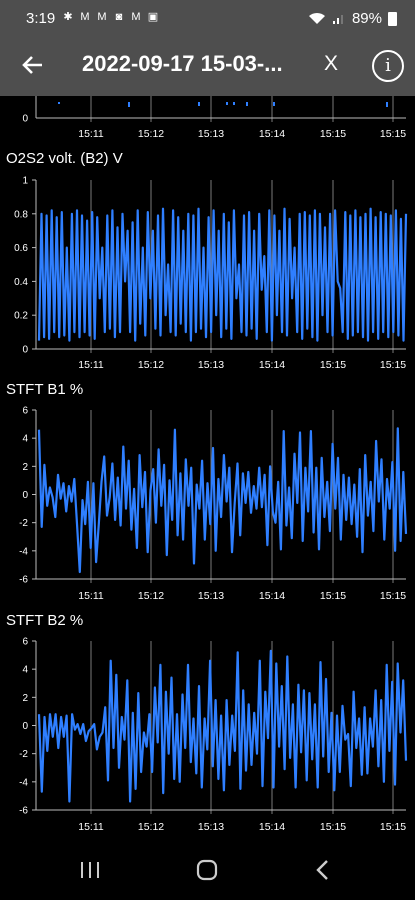 This screenshot has height=900, width=415. Describe the element at coordinates (316, 18) in the screenshot. I see `wifi-icon` at that location.